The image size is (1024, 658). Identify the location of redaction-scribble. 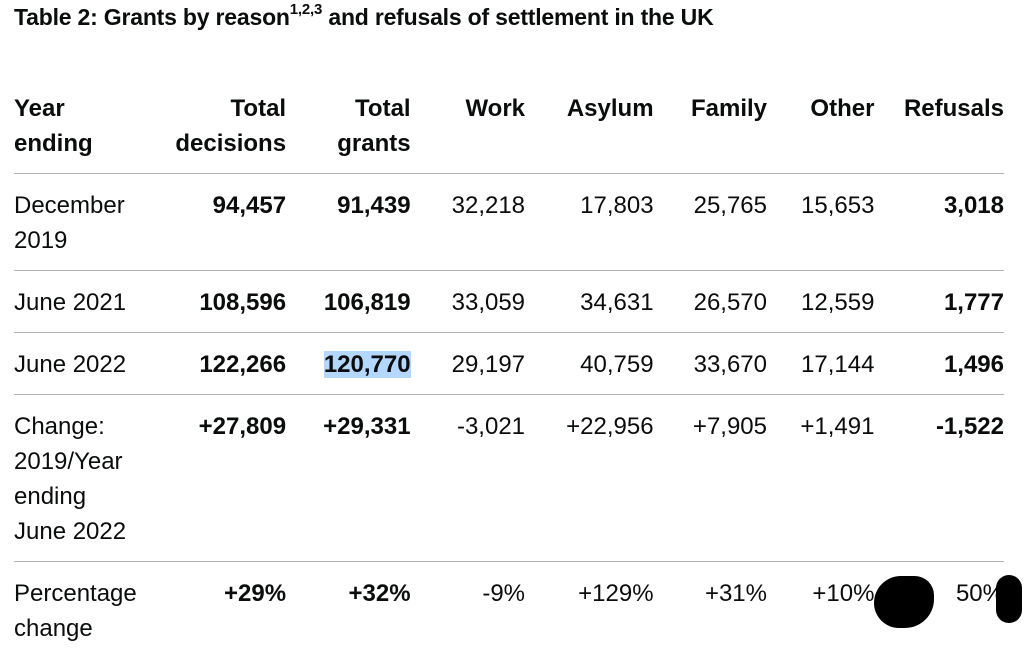
(1009, 599).